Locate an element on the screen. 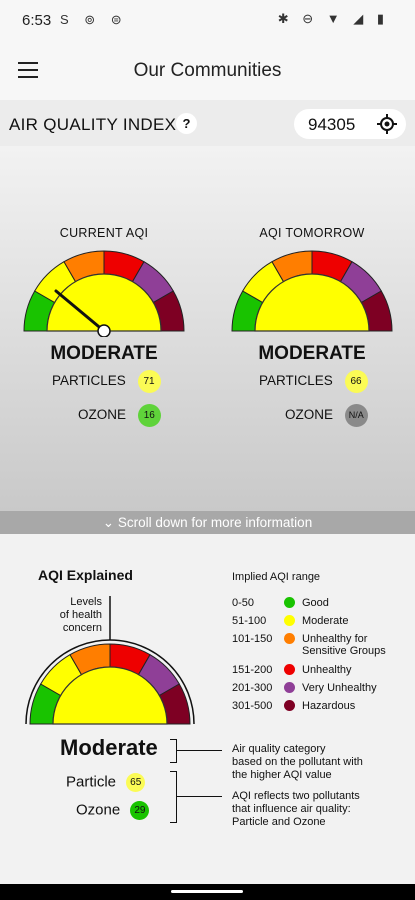 The image size is (415, 900). zip-value: 94305 is located at coordinates (332, 124).